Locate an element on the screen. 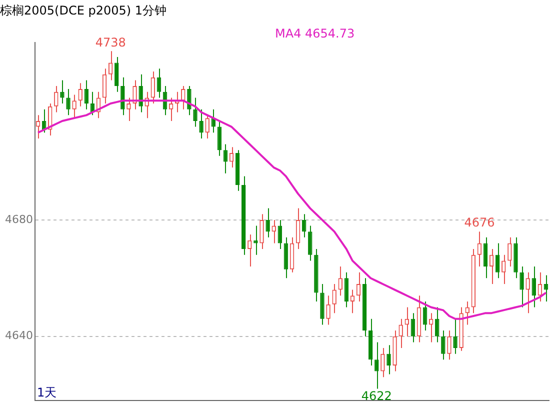 This screenshot has height=409, width=559. annotation: 1天 is located at coordinates (47, 393).